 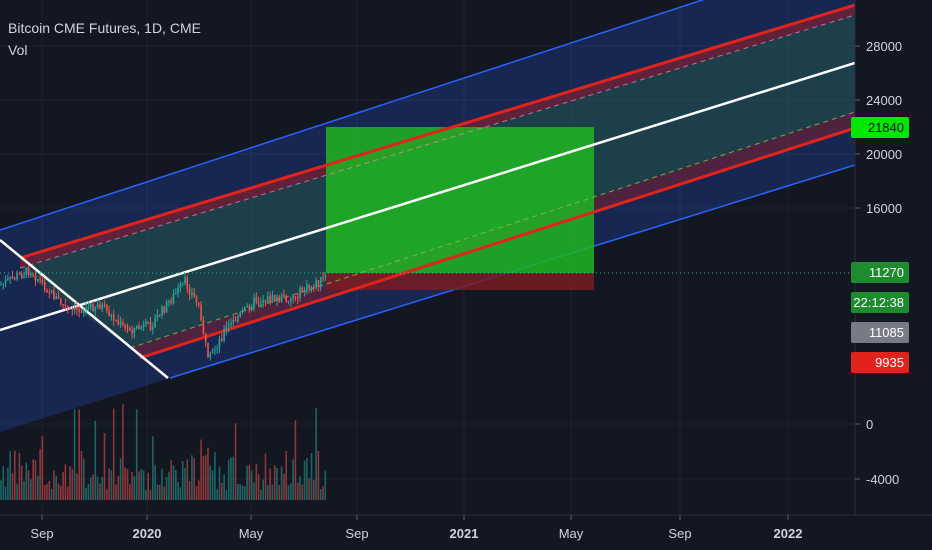 What do you see at coordinates (869, 424) in the screenshot?
I see `price-tick-label: 0` at bounding box center [869, 424].